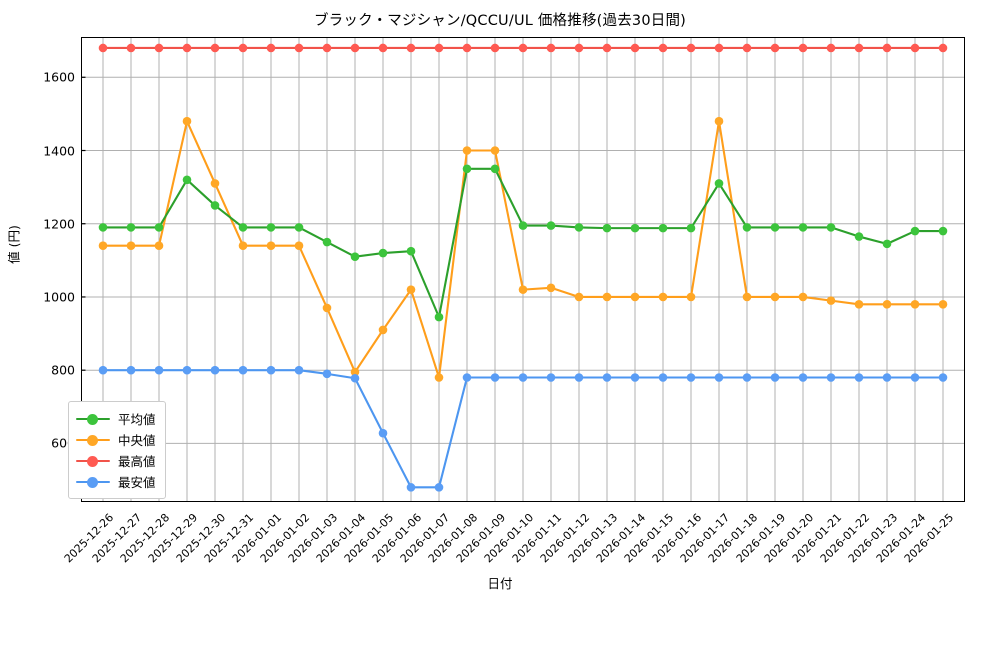 This screenshot has width=1000, height=662. I want to click on legend-label: 平均値, so click(137, 419).